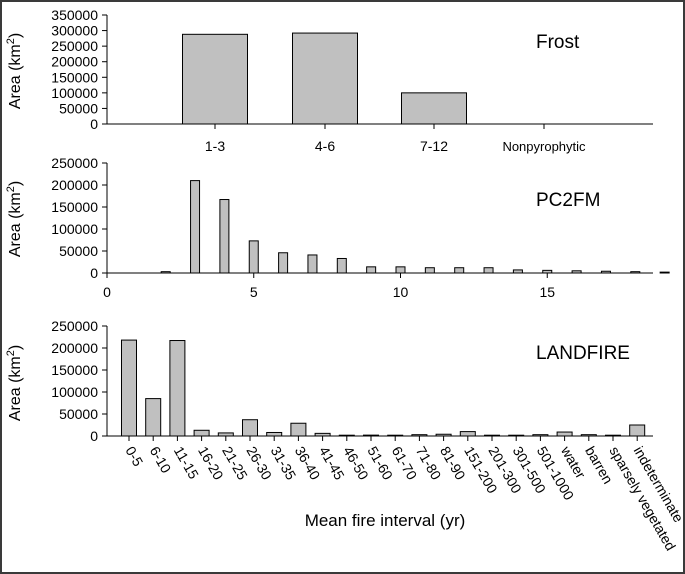 Image resolution: width=685 pixels, height=574 pixels. What do you see at coordinates (74, 229) in the screenshot?
I see `pc2fm-y-tick-label: 100000` at bounding box center [74, 229].